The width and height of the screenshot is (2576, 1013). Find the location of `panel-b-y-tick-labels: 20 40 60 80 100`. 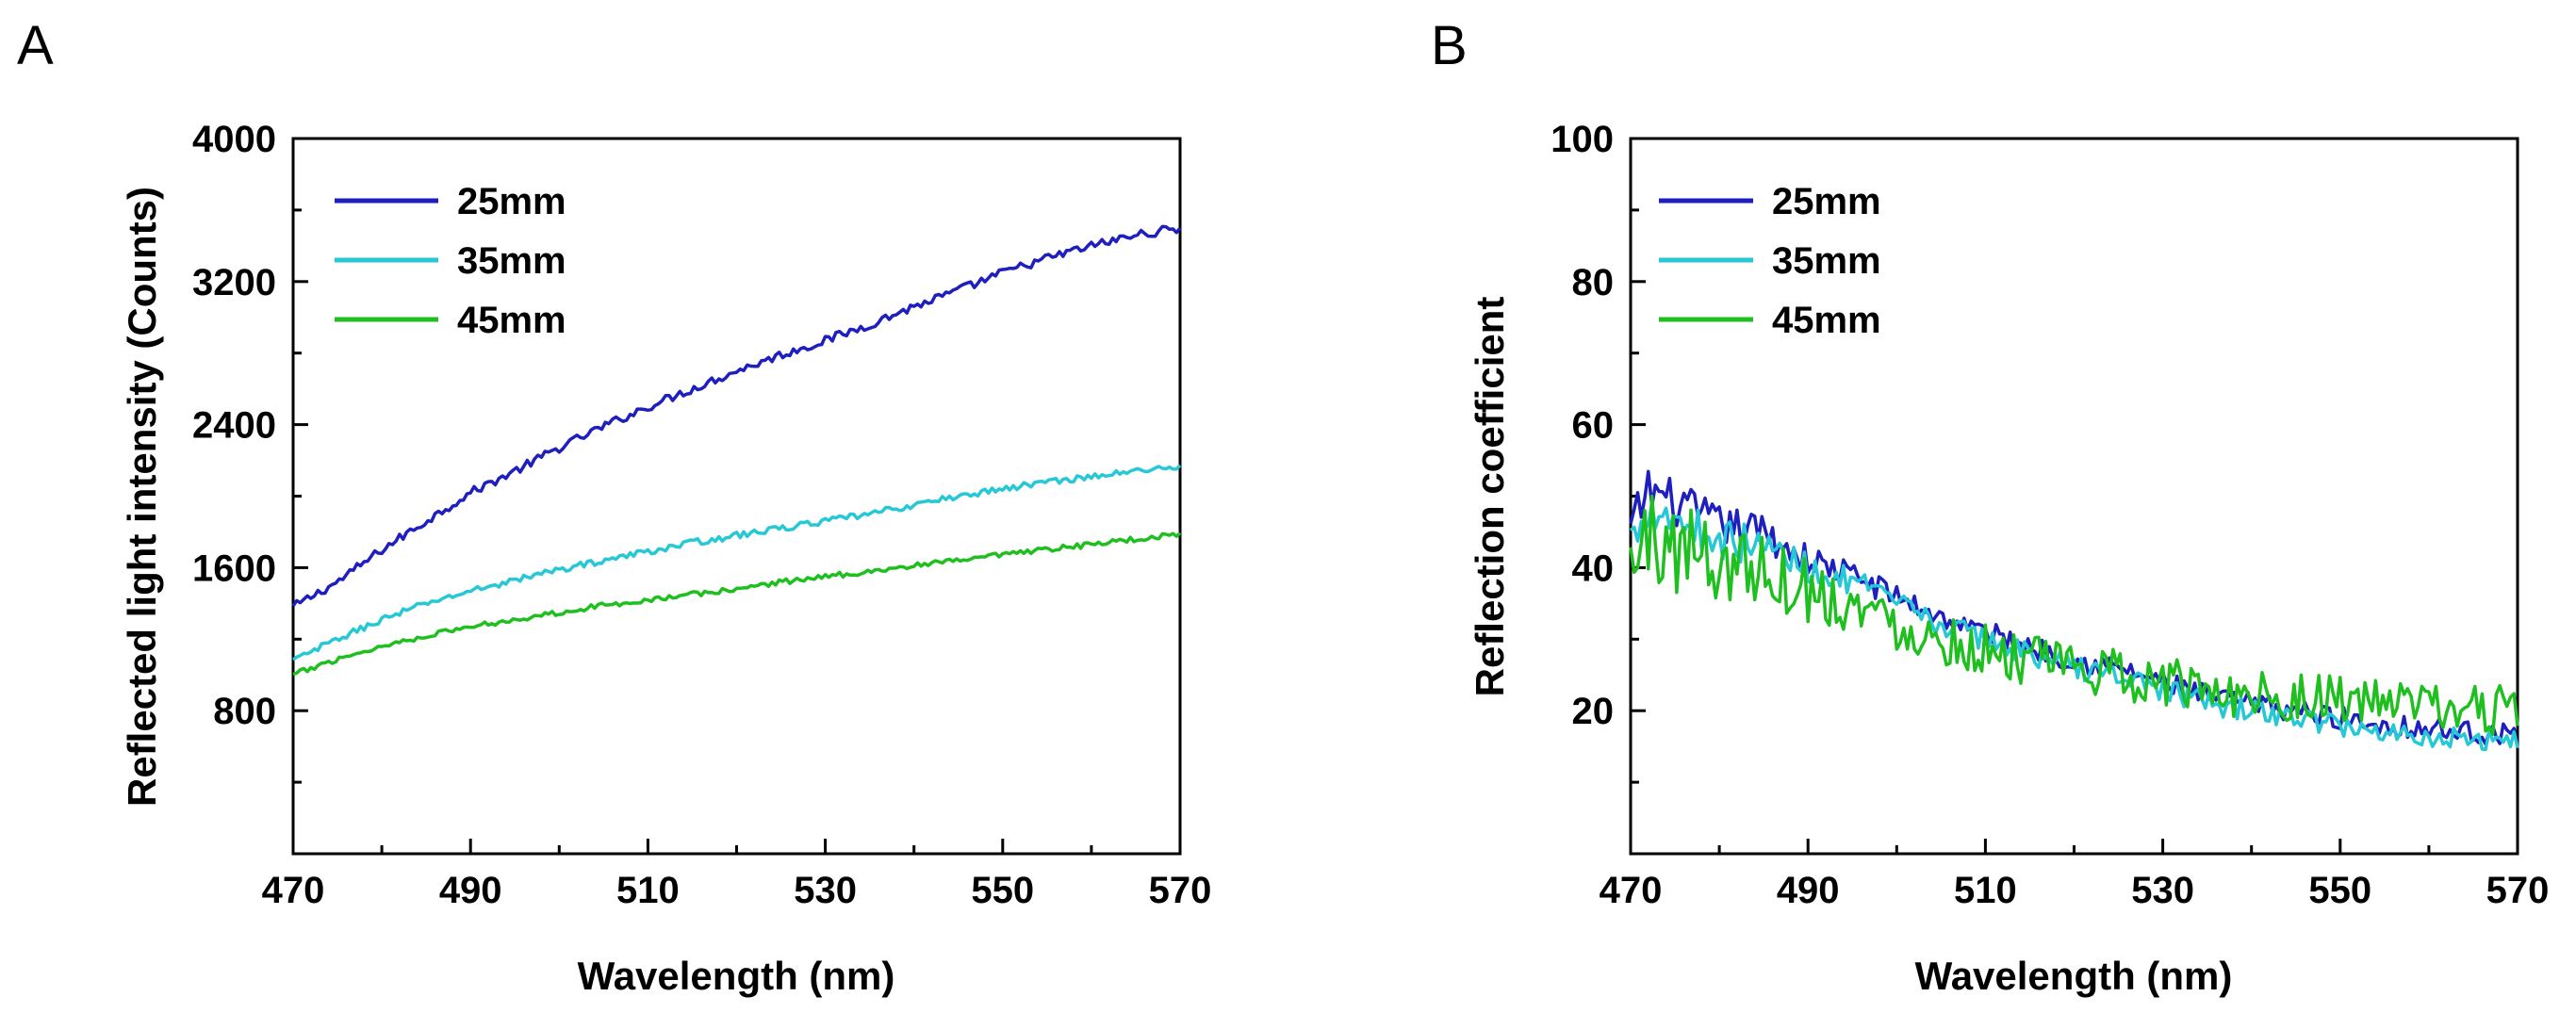

panel-b-y-tick-labels: 20 40 60 80 100 is located at coordinates (1582, 425).